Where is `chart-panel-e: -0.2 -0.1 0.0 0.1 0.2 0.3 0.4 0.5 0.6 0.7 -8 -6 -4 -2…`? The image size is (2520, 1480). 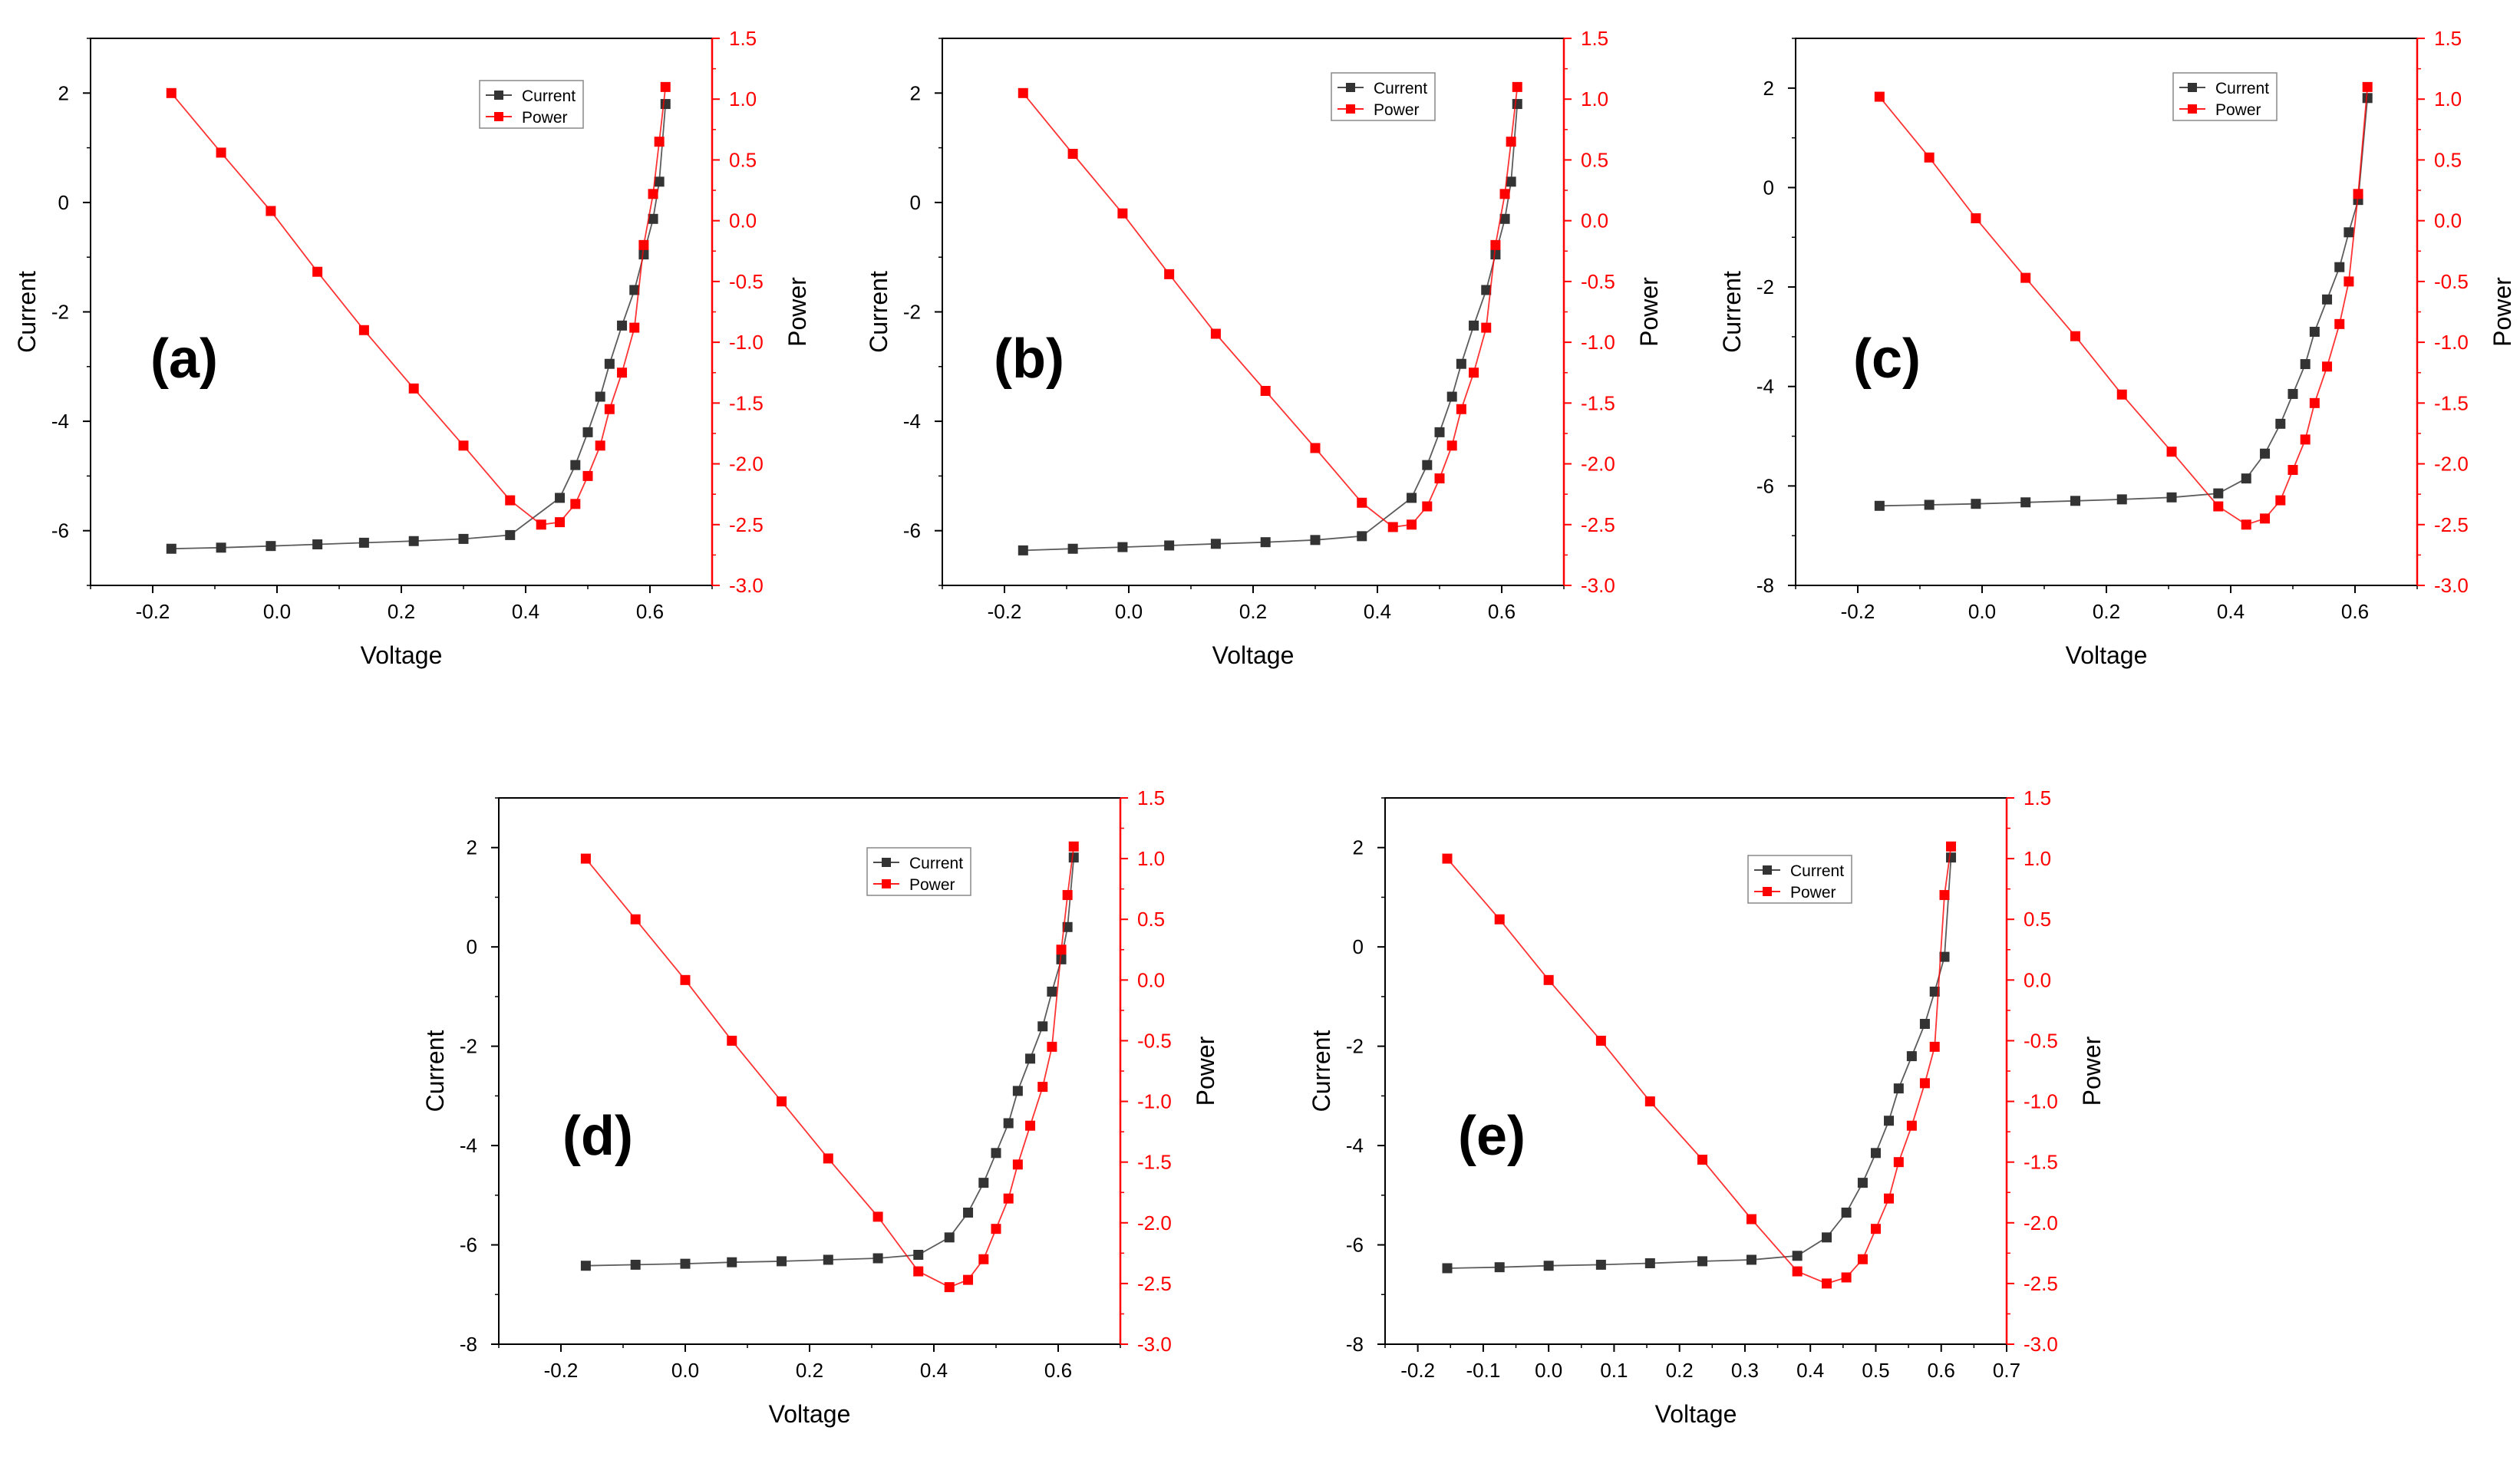 chart-panel-e: -0.2 -0.1 0.0 0.1 0.2 0.3 0.4 0.5 0.6 0.7 -8 -6 -4 -2… is located at coordinates (1707, 1107).